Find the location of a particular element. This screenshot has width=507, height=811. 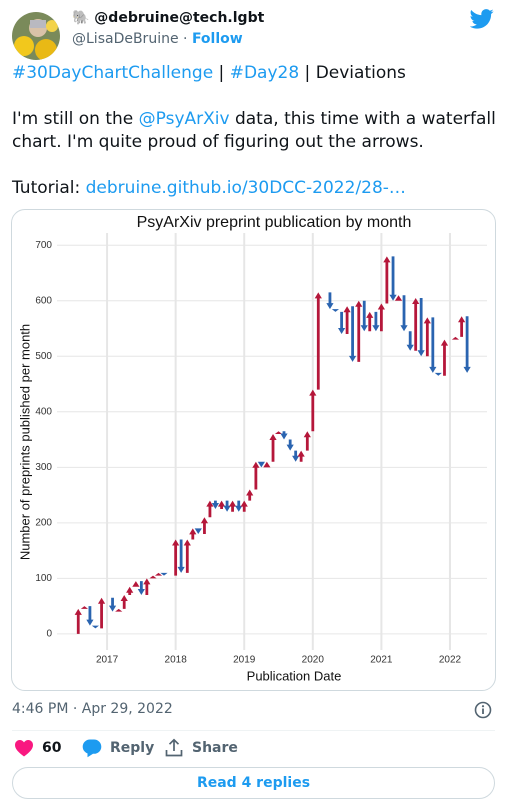

x-axis-title: Publication Date is located at coordinates (294, 675).